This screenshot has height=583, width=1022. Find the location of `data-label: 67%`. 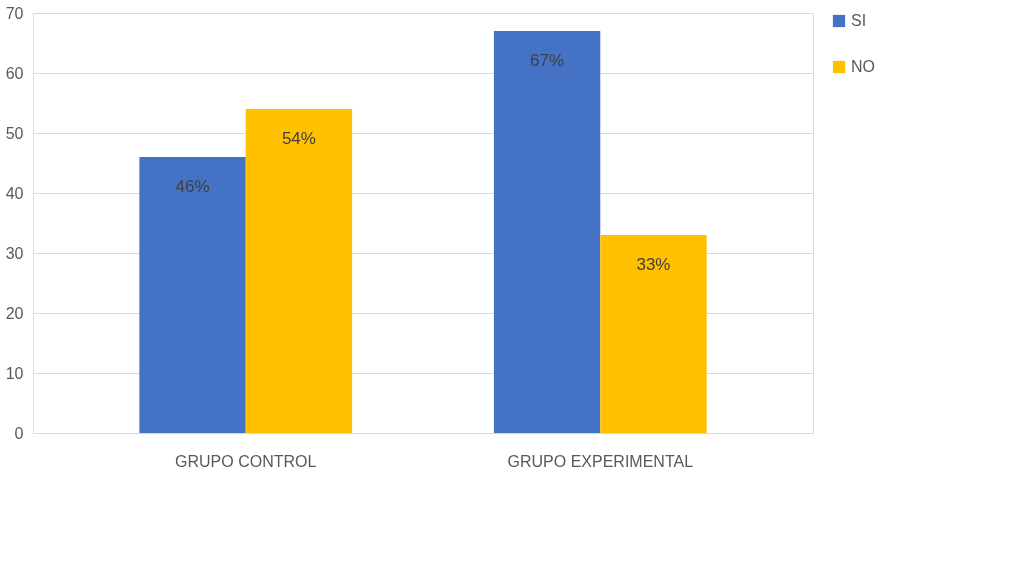

data-label: 67% is located at coordinates (547, 60).